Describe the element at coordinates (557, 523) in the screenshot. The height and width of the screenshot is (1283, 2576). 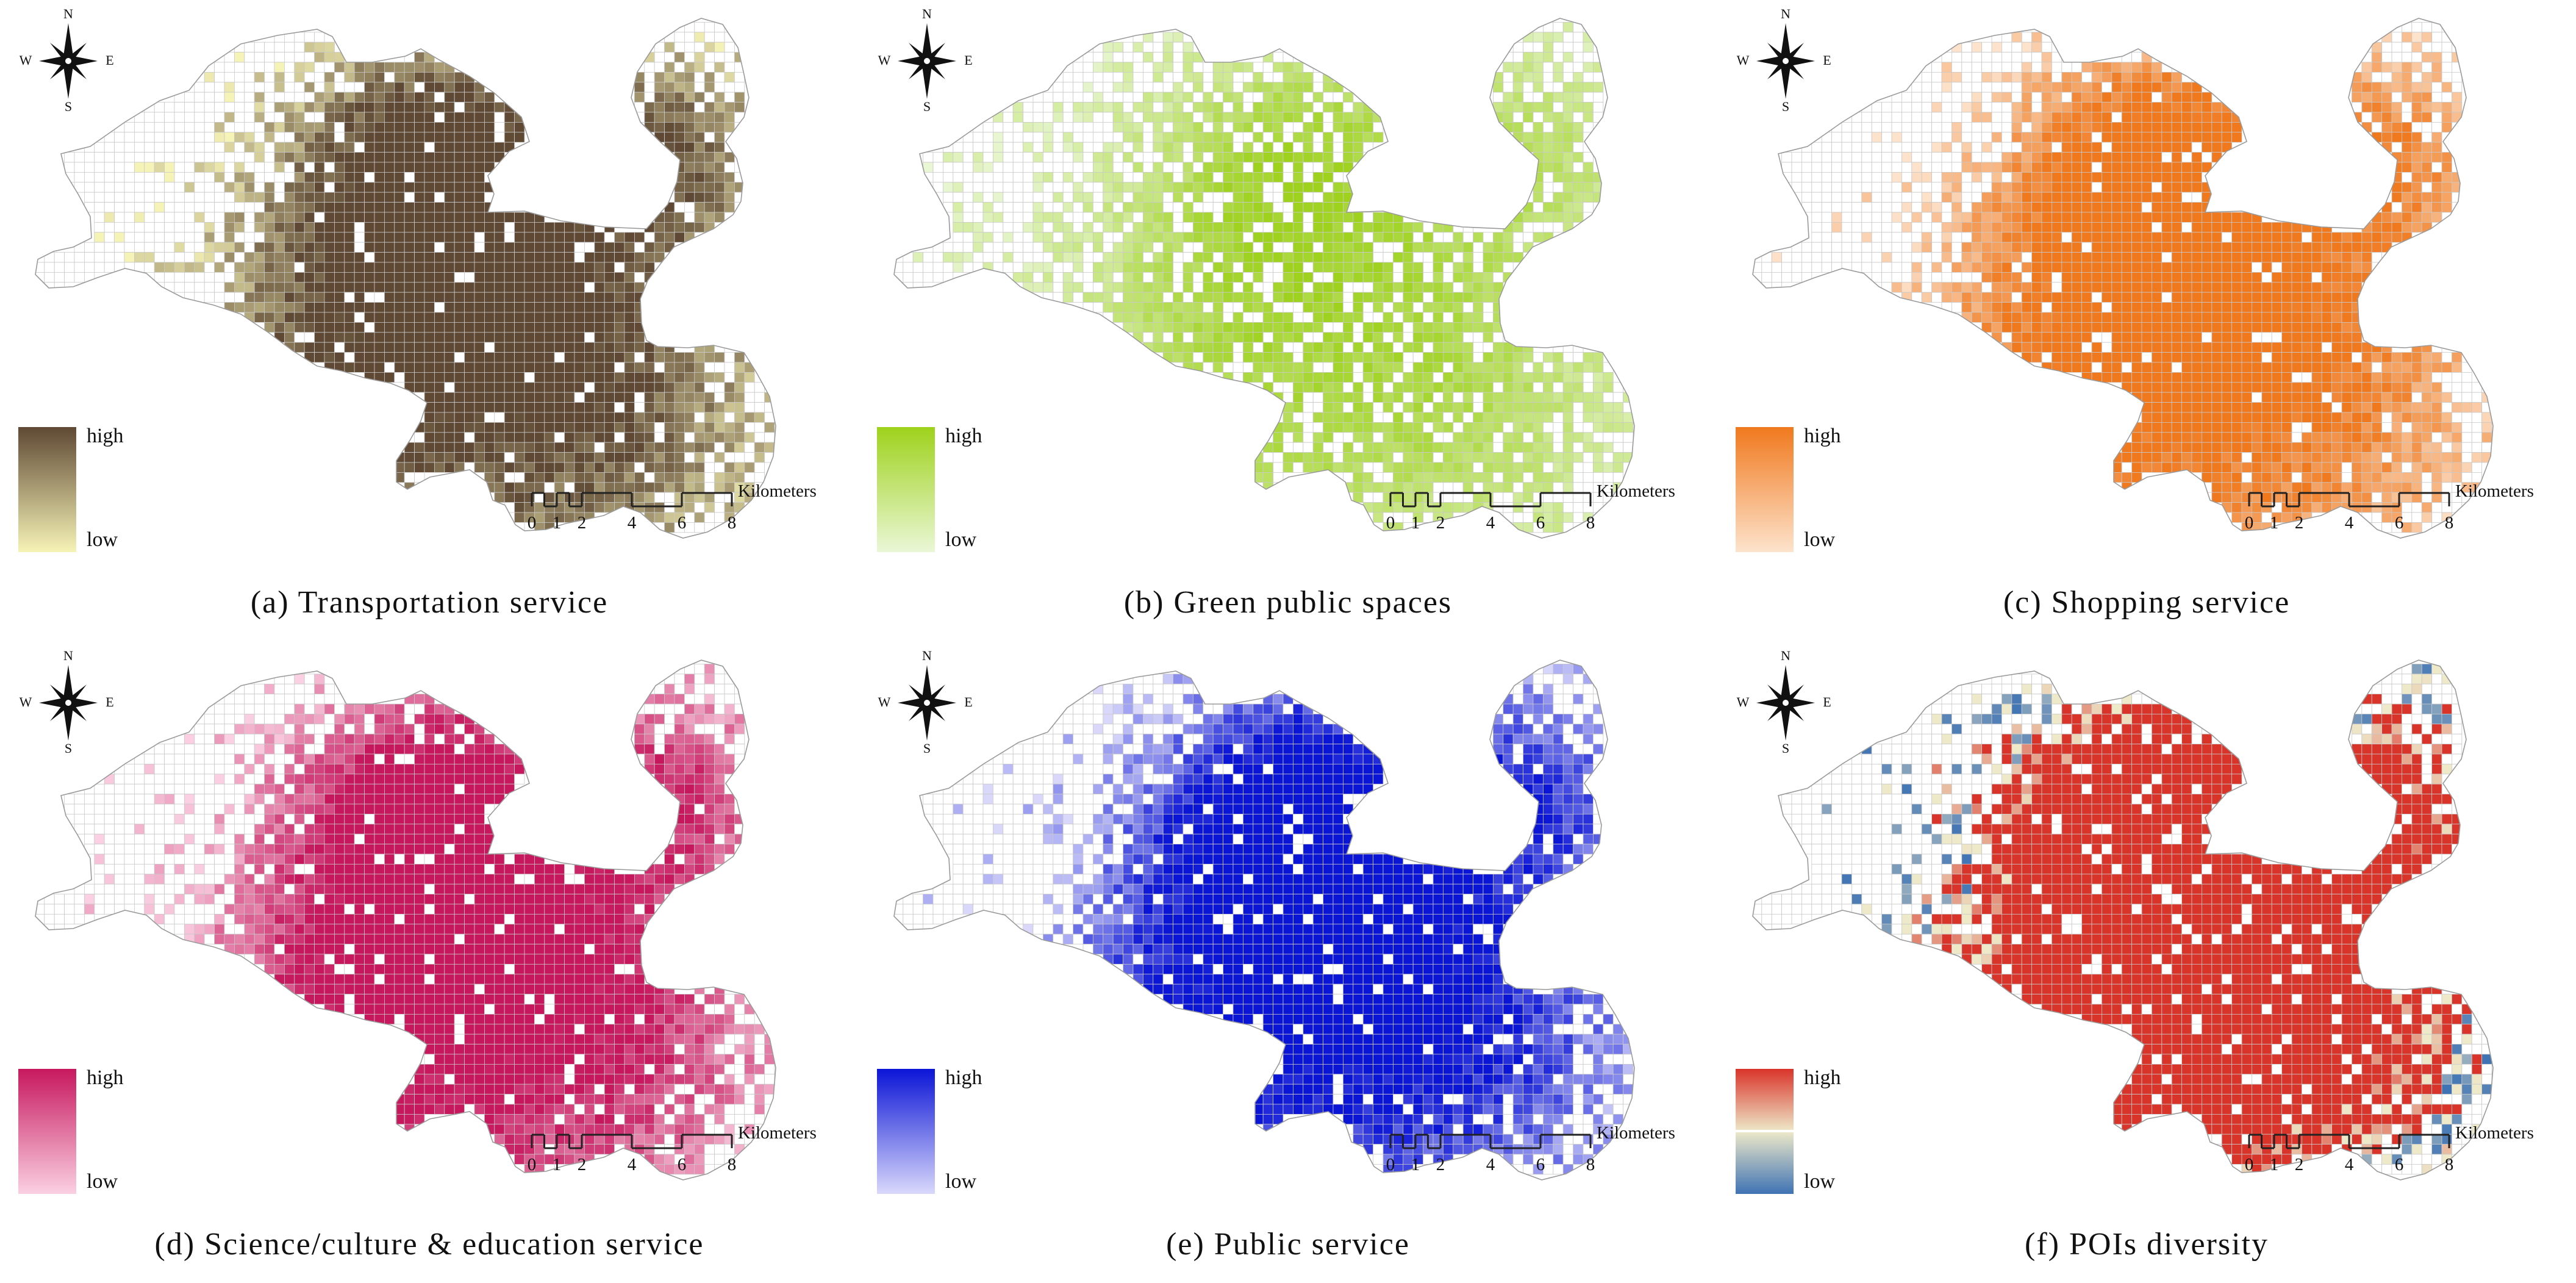
I see `scale-tick-label: 1` at that location.